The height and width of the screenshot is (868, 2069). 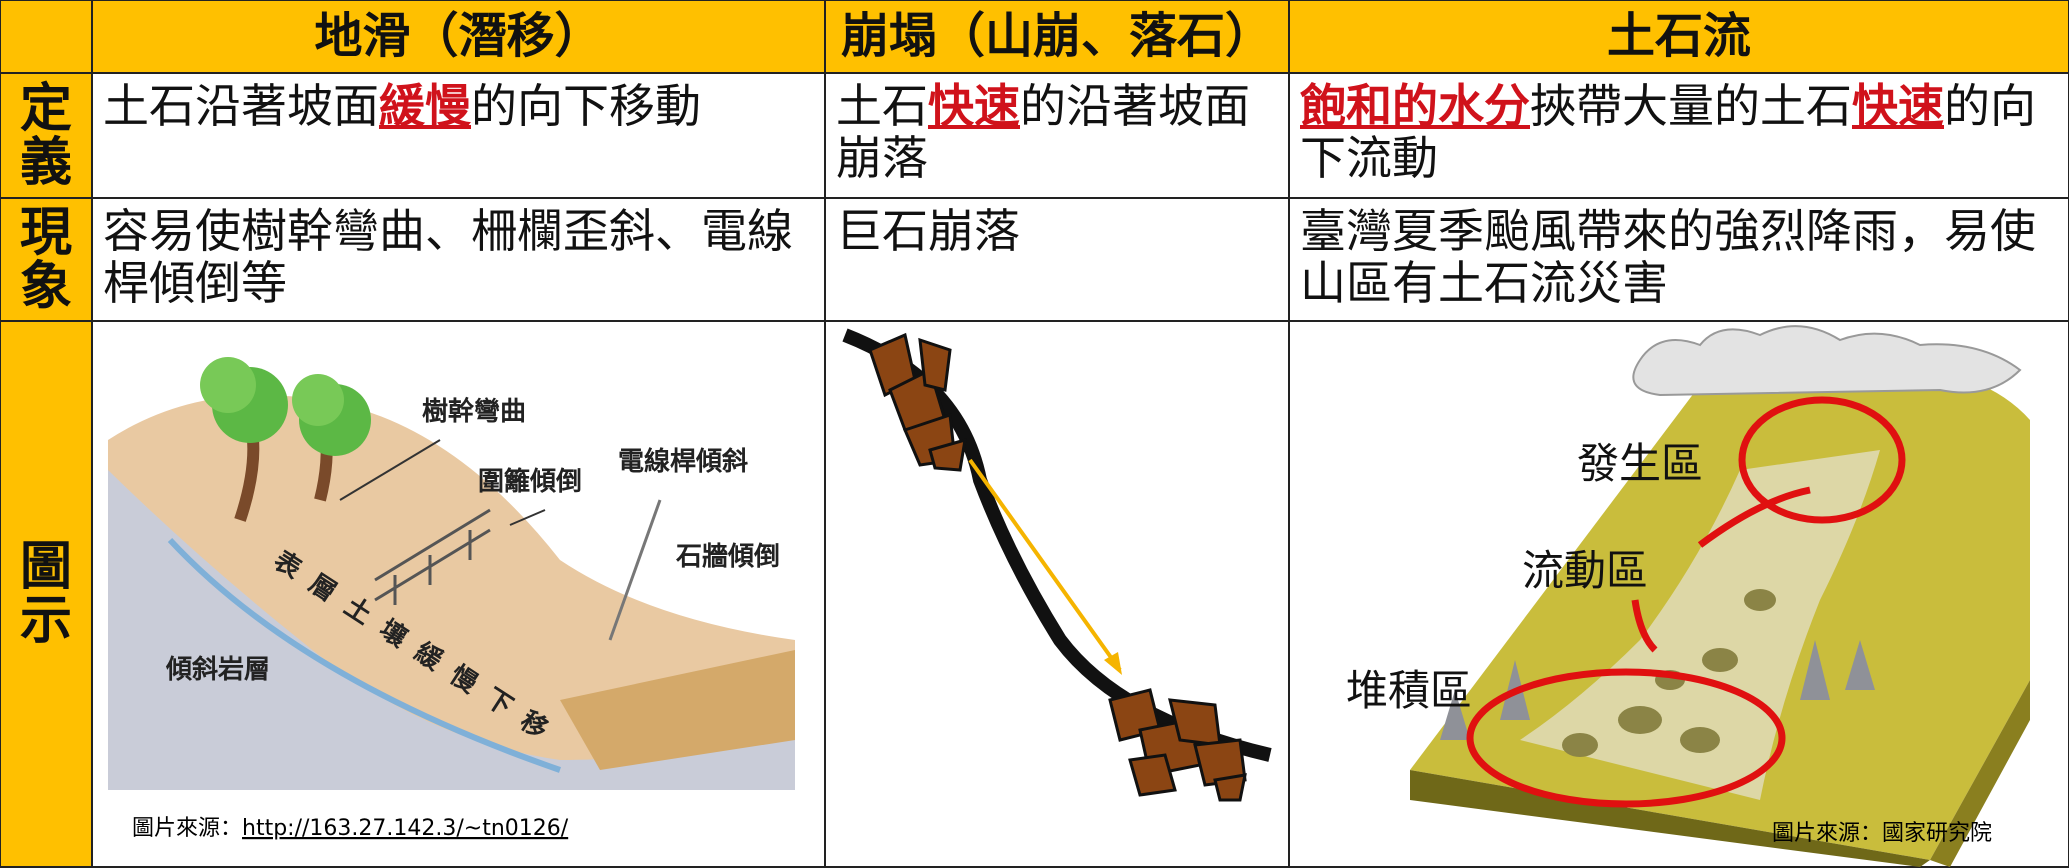 I want to click on highlight-text: 飽和的水分, so click(x=1415, y=106).